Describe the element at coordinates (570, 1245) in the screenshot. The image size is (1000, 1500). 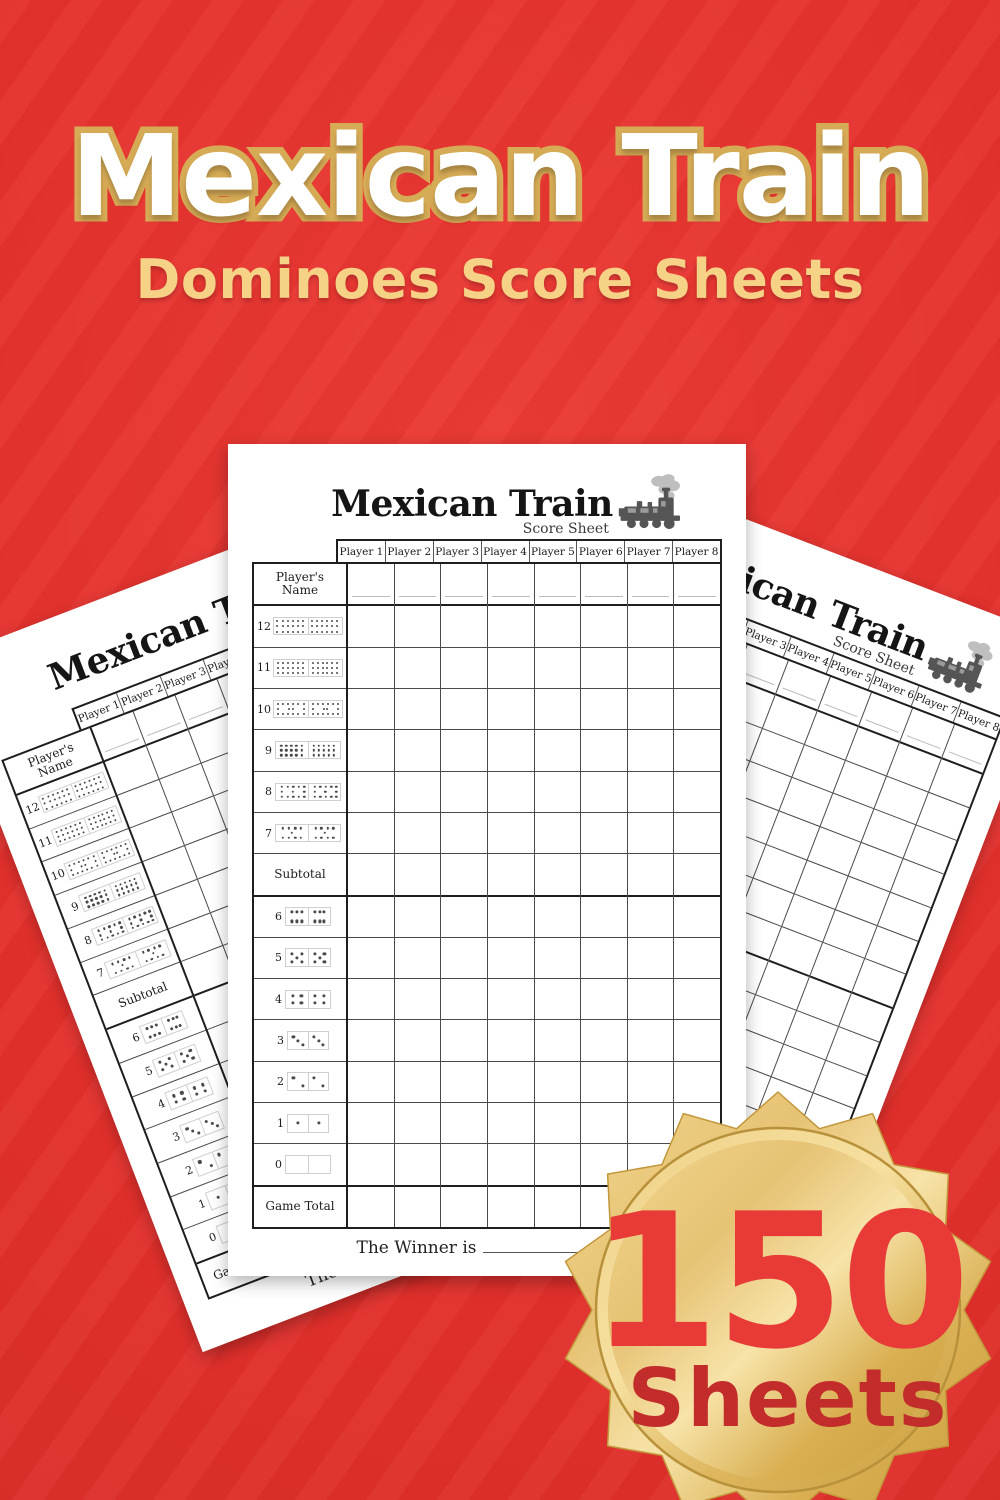
I see `winner-input` at that location.